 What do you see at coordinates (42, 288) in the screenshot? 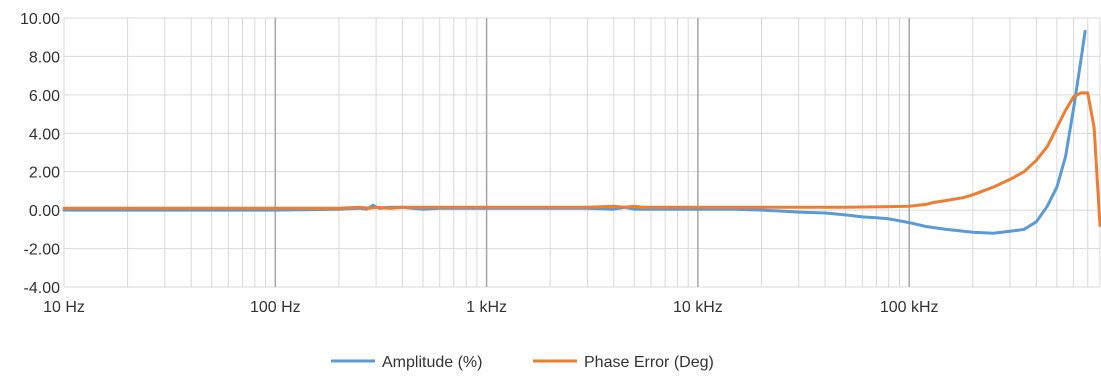
I see `y-tick-label: -4.00` at bounding box center [42, 288].